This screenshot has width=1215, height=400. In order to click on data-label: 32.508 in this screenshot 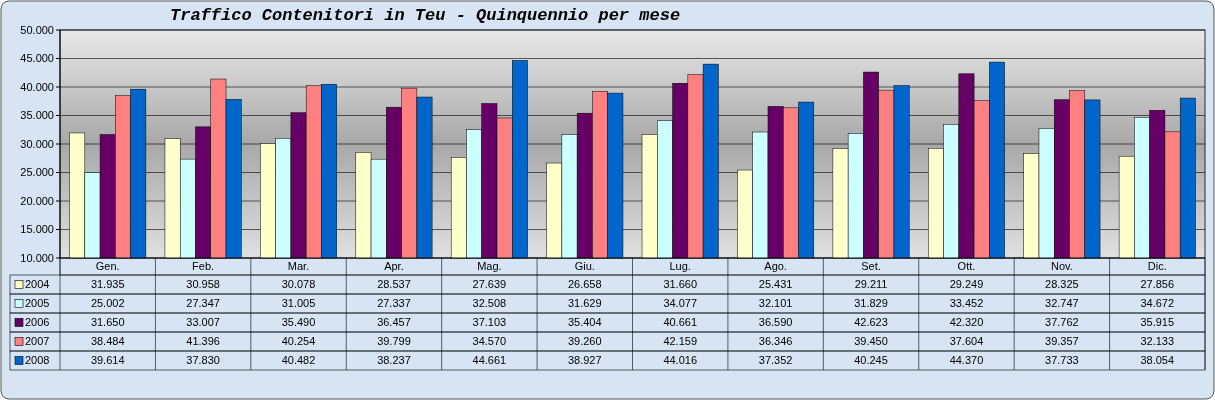, I will do `click(489, 303)`.